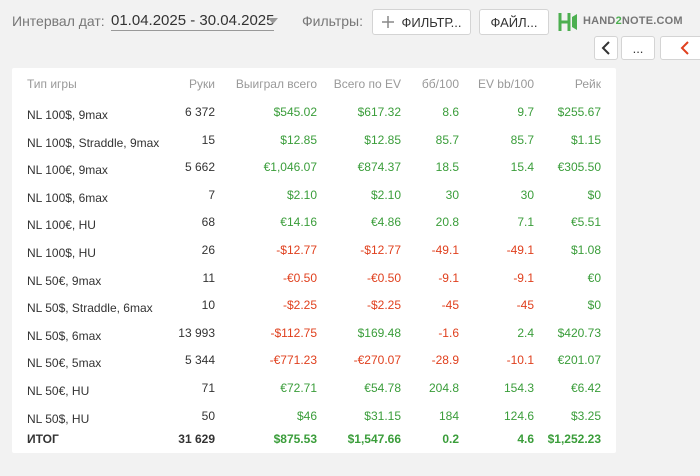 Image resolution: width=700 pixels, height=476 pixels. I want to click on logo-left: HAND, so click(599, 21).